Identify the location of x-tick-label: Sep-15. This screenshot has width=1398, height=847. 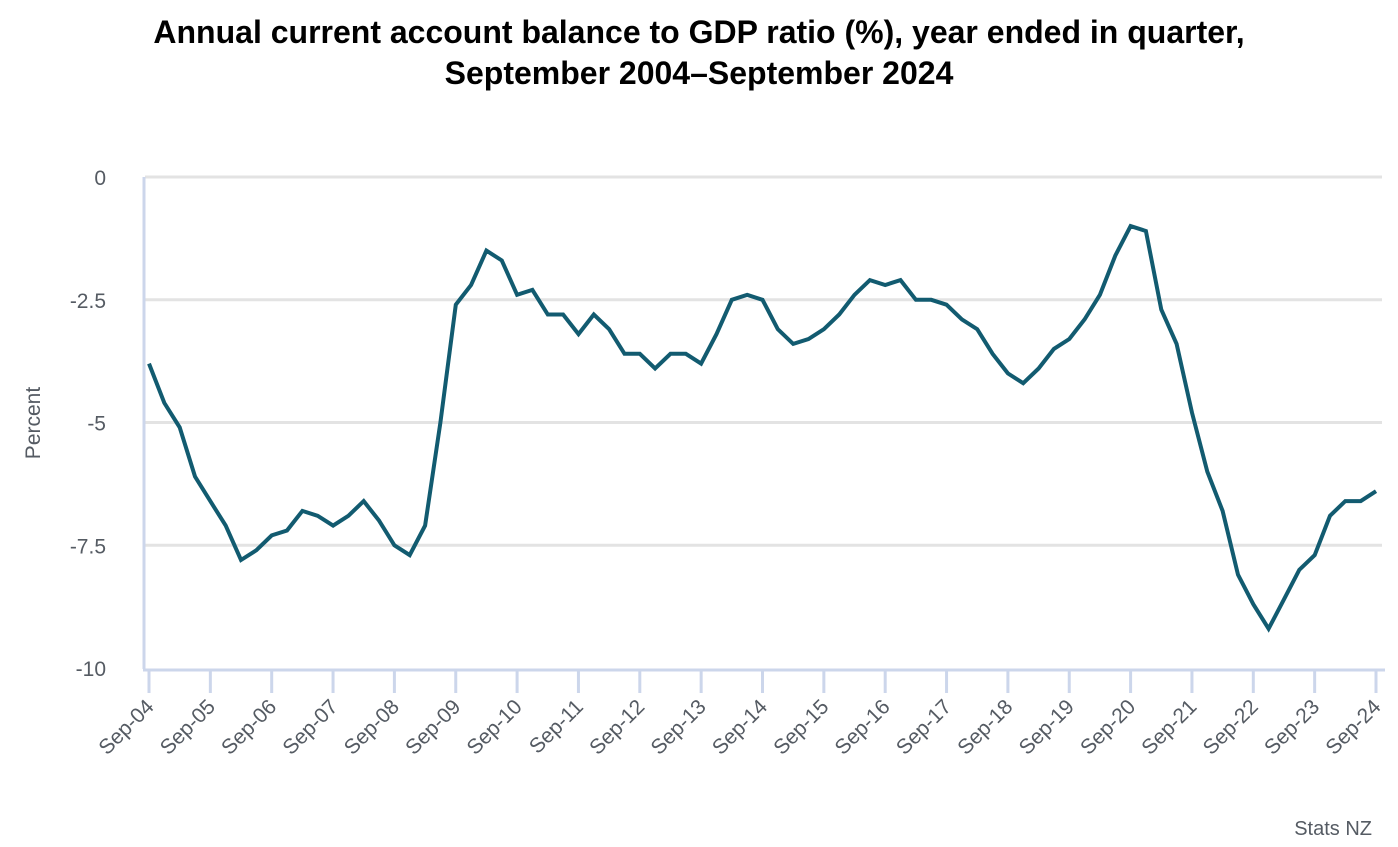
(801, 727).